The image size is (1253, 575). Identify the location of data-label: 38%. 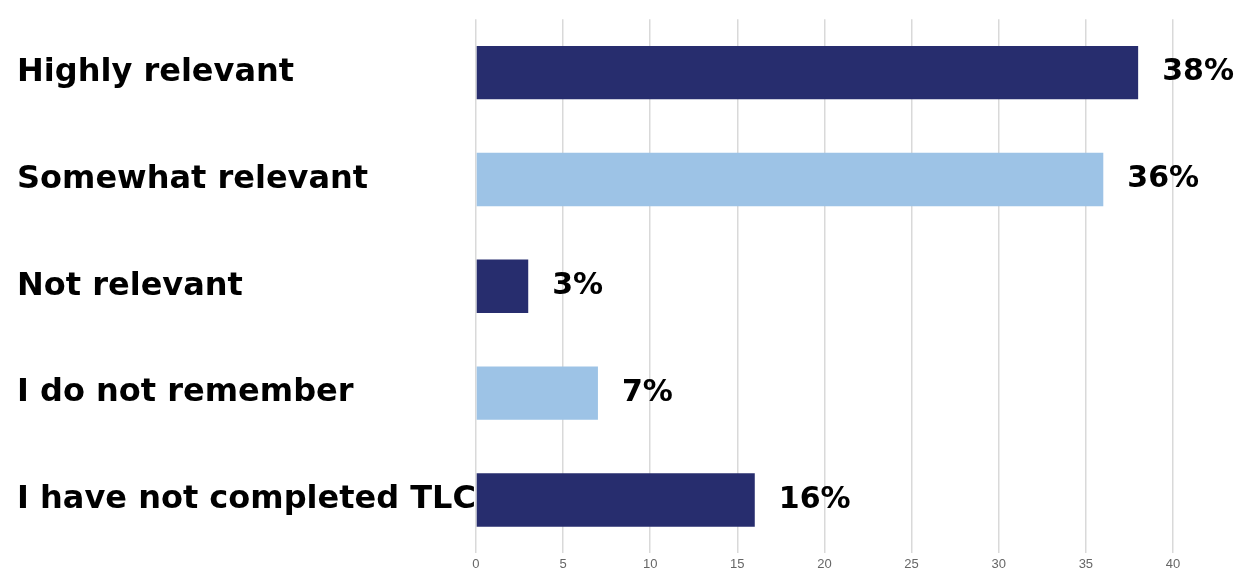
(1198, 70).